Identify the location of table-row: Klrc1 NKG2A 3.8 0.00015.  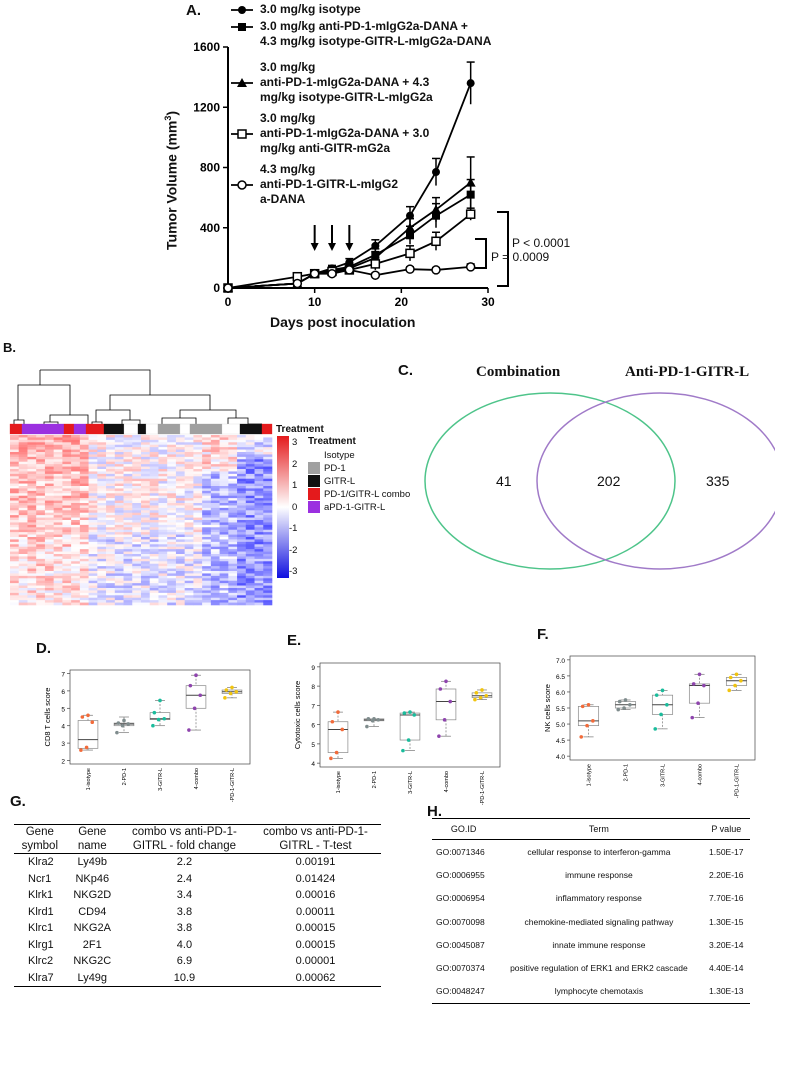
(197, 928).